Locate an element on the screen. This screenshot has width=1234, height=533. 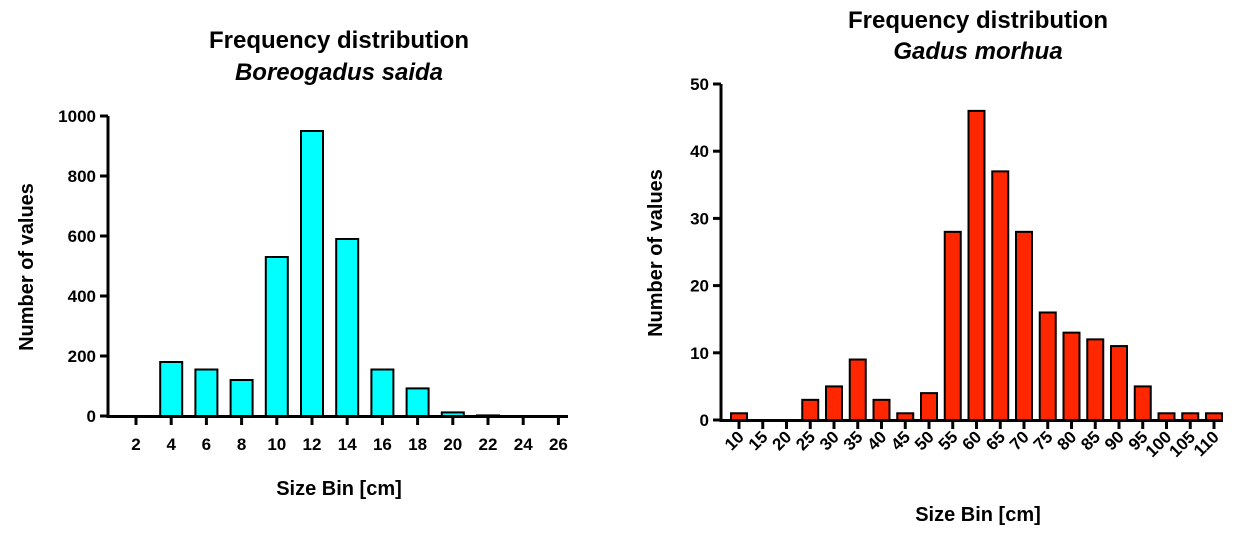
chart1-x-tick-label: 12 is located at coordinates (312, 444).